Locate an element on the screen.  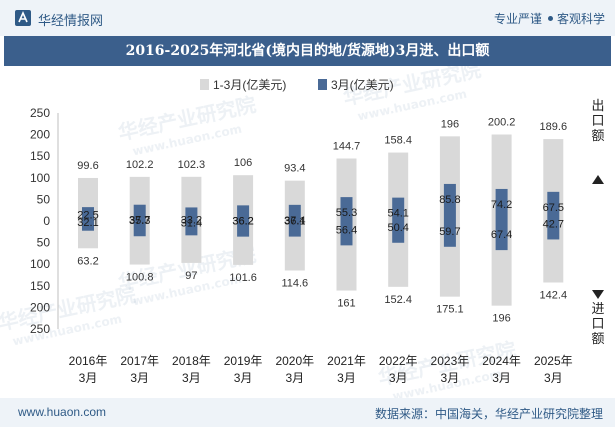
label-month-export: 54.1 is located at coordinates (397, 214).